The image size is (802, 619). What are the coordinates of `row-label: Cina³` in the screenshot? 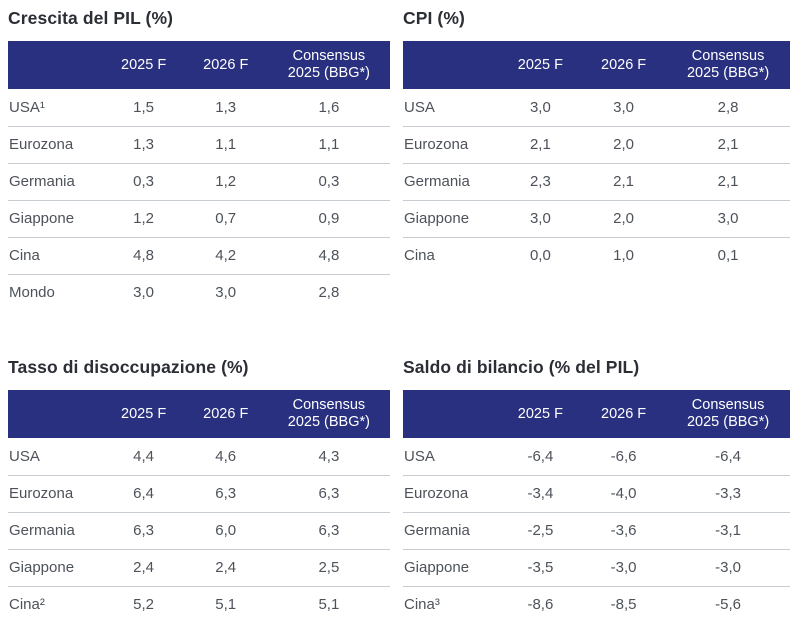 It's located at (451, 602).